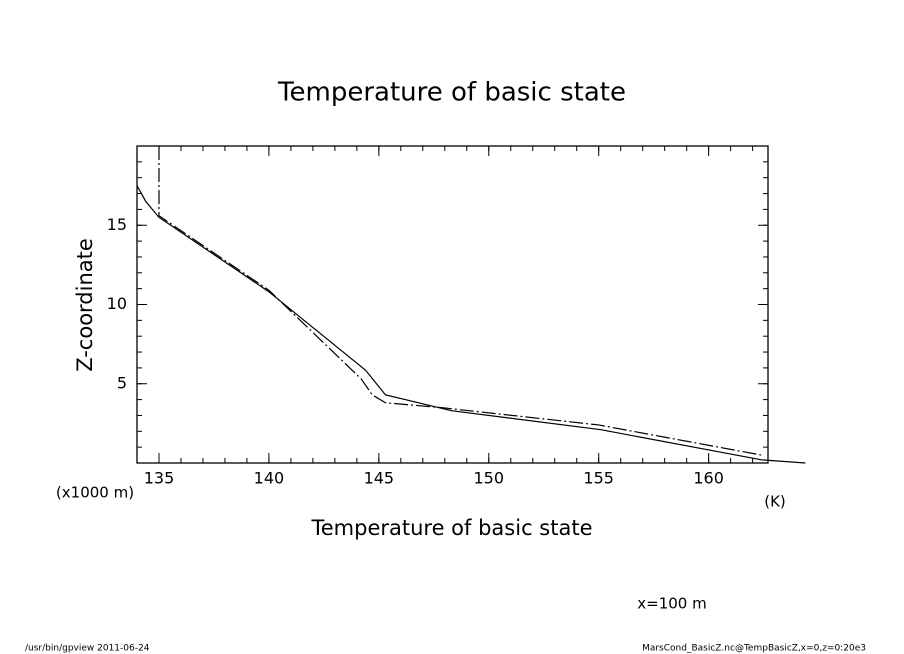 The width and height of the screenshot is (904, 654). Describe the element at coordinates (159, 478) in the screenshot. I see `x-tick-label: 135` at that location.